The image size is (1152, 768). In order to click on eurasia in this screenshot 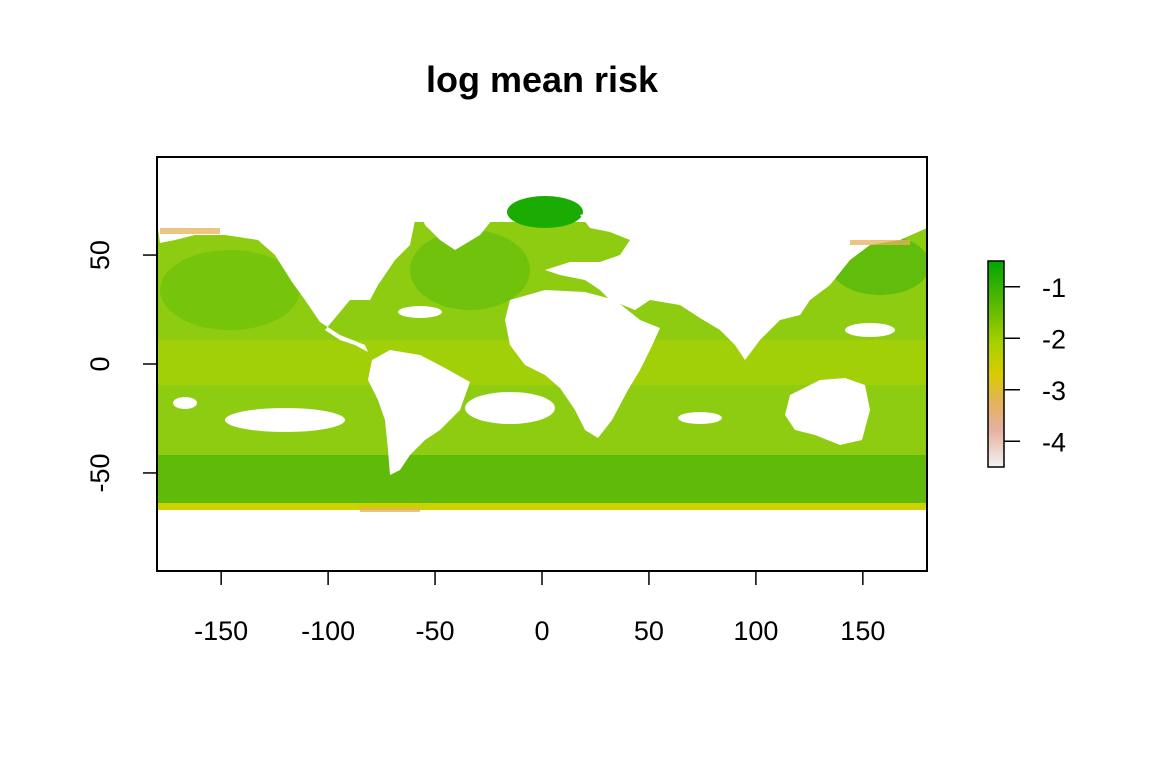, I will do `click(736, 279)`.